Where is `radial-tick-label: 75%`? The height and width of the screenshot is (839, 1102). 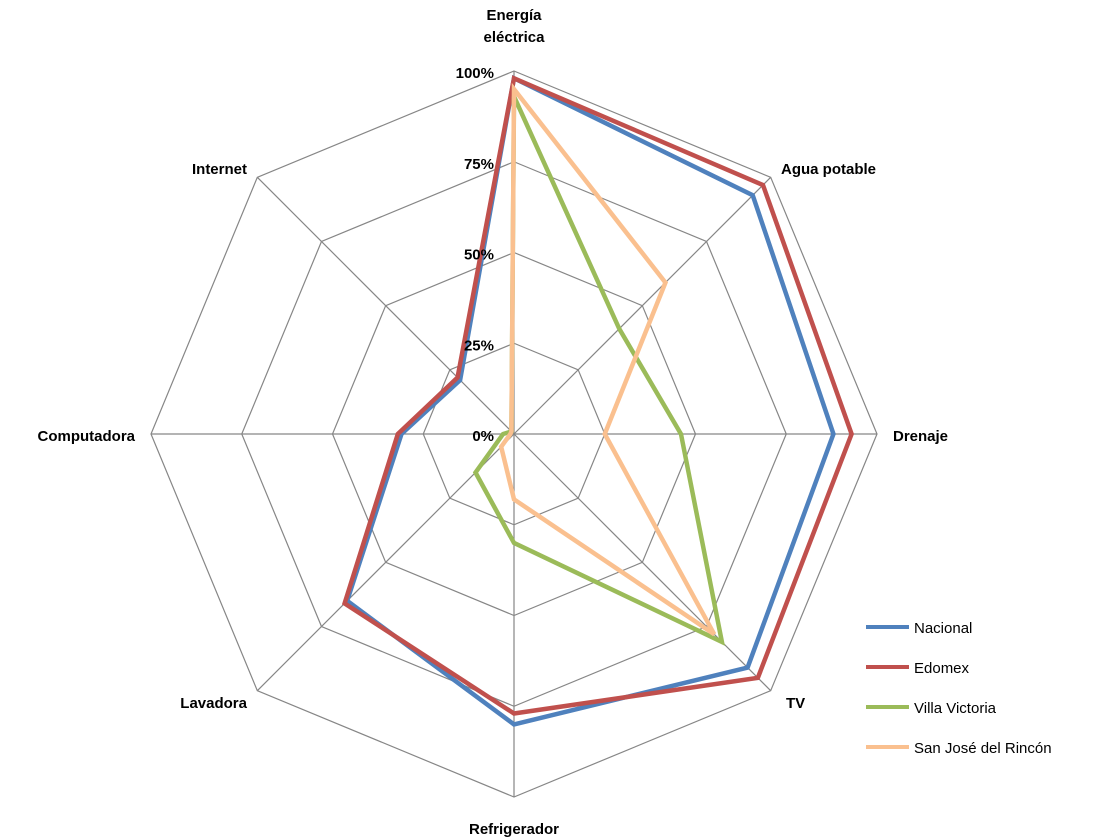 radial-tick-label: 75% is located at coordinates (479, 164).